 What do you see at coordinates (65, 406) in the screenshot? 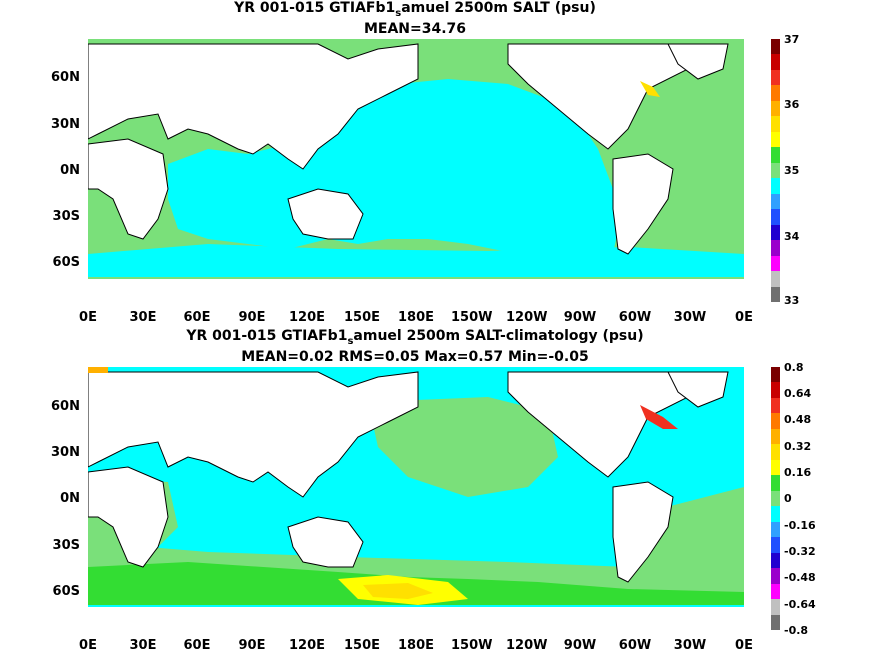
I see `panel2-lat-60N: 60N` at bounding box center [65, 406].